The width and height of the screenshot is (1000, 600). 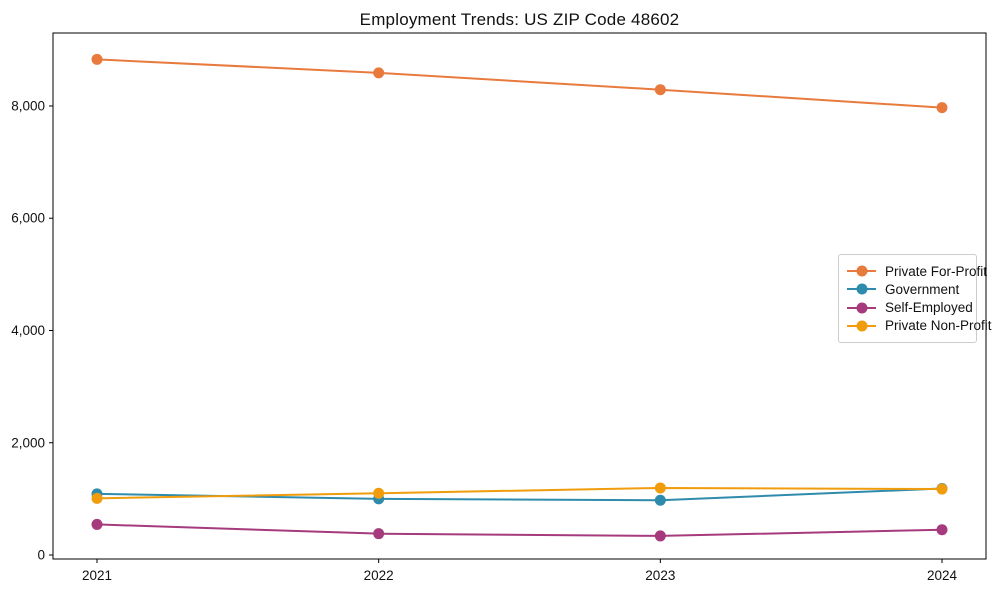 I want to click on legend-label: Private For-Profit, so click(x=936, y=271).